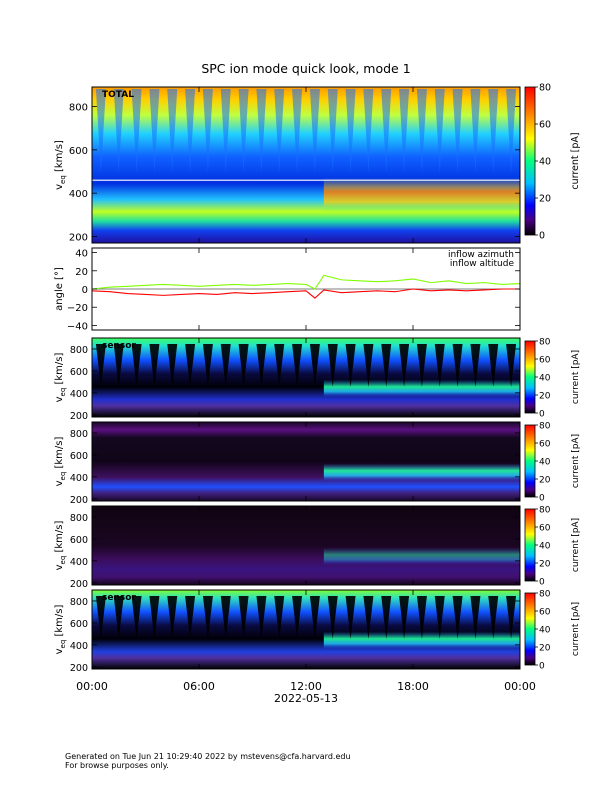 This screenshot has width=612, height=792. I want to click on footer-browse-line: For browse purposes only., so click(117, 765).